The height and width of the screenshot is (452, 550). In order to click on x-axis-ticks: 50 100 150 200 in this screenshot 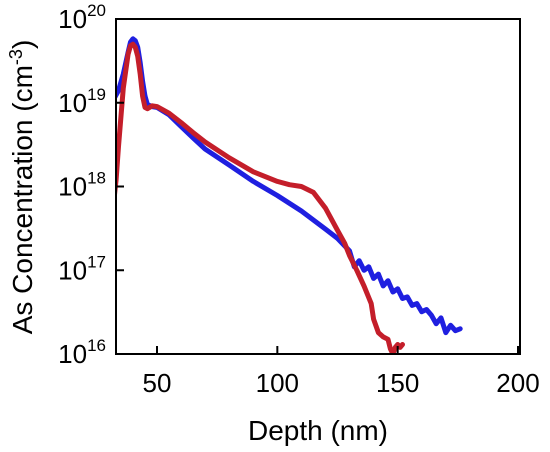, I will do `click(341, 372)`.